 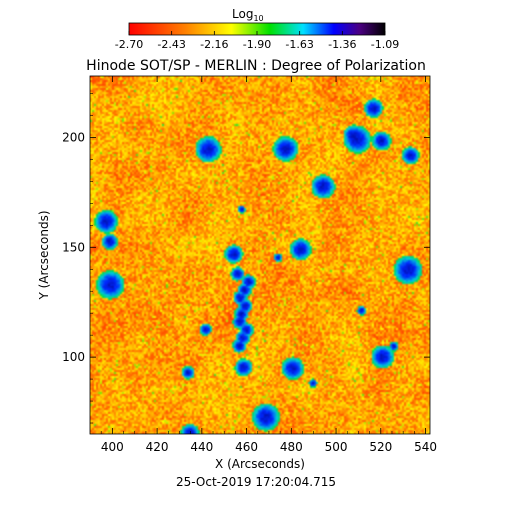 I want to click on x-tick-label: 460, so click(x=246, y=447).